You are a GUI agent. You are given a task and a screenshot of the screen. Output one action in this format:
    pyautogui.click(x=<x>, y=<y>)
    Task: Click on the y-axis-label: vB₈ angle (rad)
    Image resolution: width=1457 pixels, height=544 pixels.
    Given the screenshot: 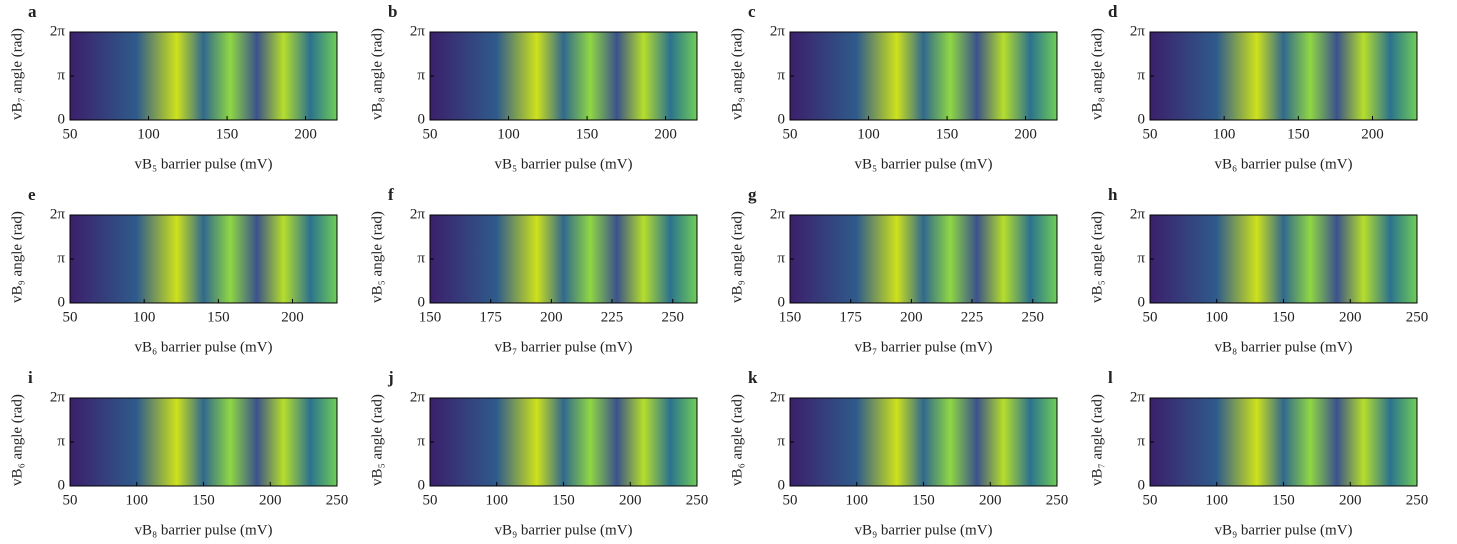 What is the action you would take?
    pyautogui.click(x=1097, y=74)
    